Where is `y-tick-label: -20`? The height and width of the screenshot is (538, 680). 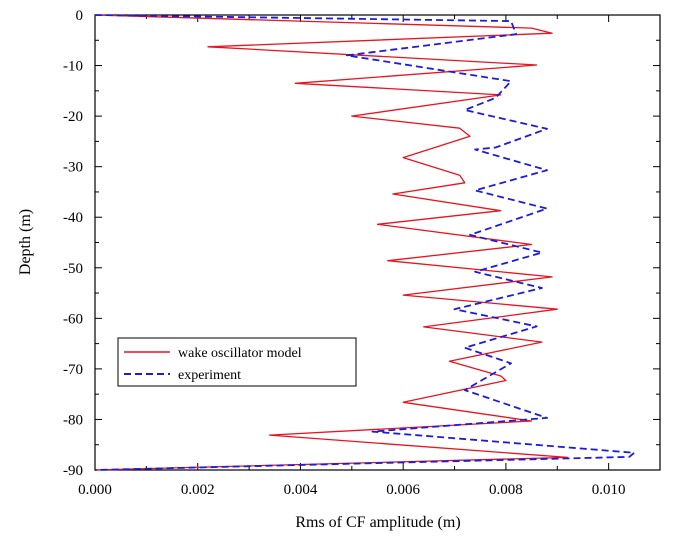
y-tick-label: -20 is located at coordinates (73, 117).